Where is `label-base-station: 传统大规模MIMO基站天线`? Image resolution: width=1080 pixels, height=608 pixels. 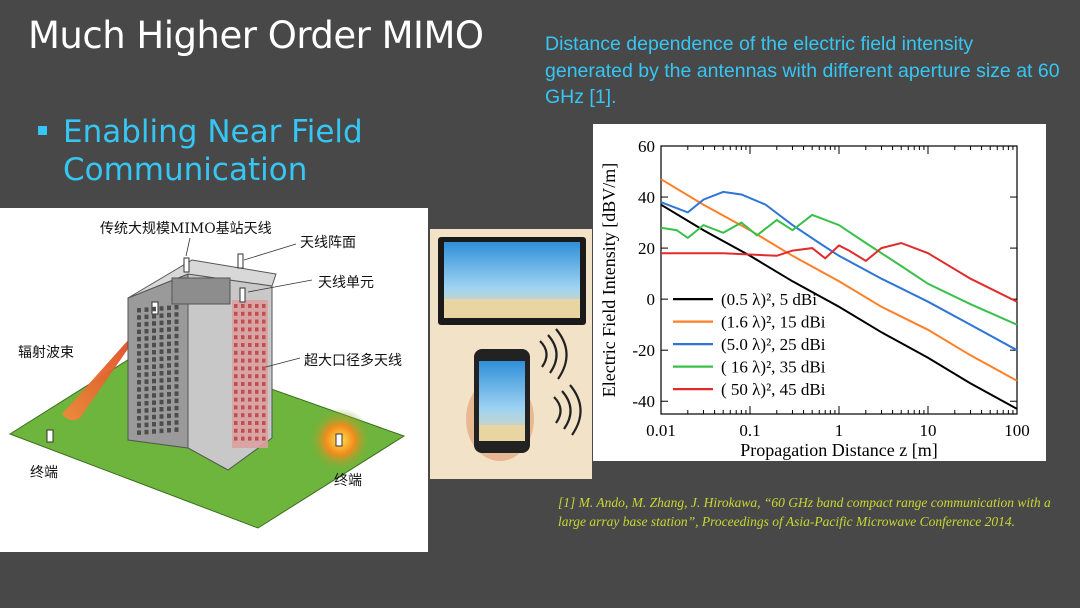
label-base-station: 传统大规模MIMO基站天线 is located at coordinates (186, 229).